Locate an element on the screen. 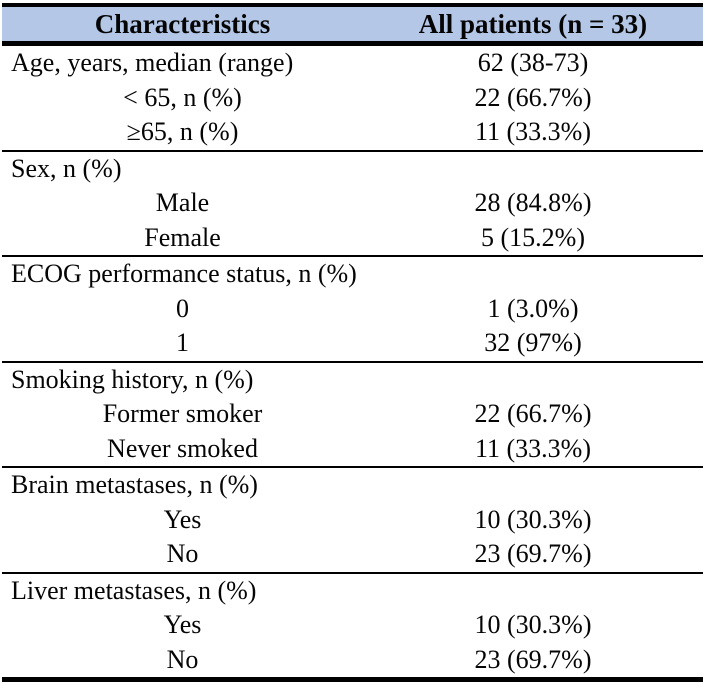  table-row: Brain metastases, n (%) is located at coordinates (352, 485).